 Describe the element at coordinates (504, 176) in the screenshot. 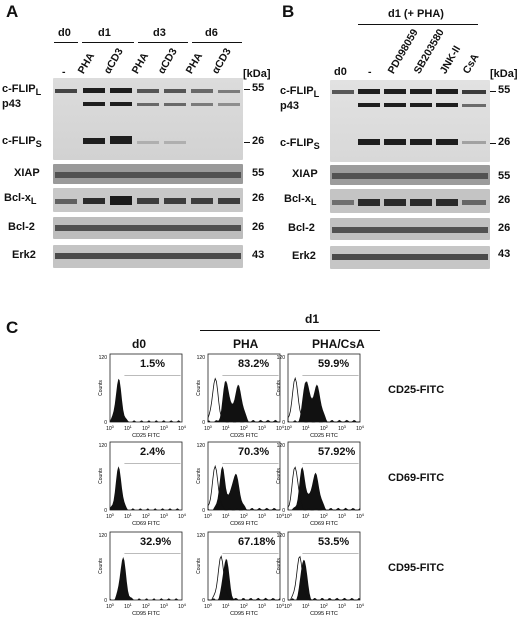

I see `kda-b-xiap: 55` at that location.